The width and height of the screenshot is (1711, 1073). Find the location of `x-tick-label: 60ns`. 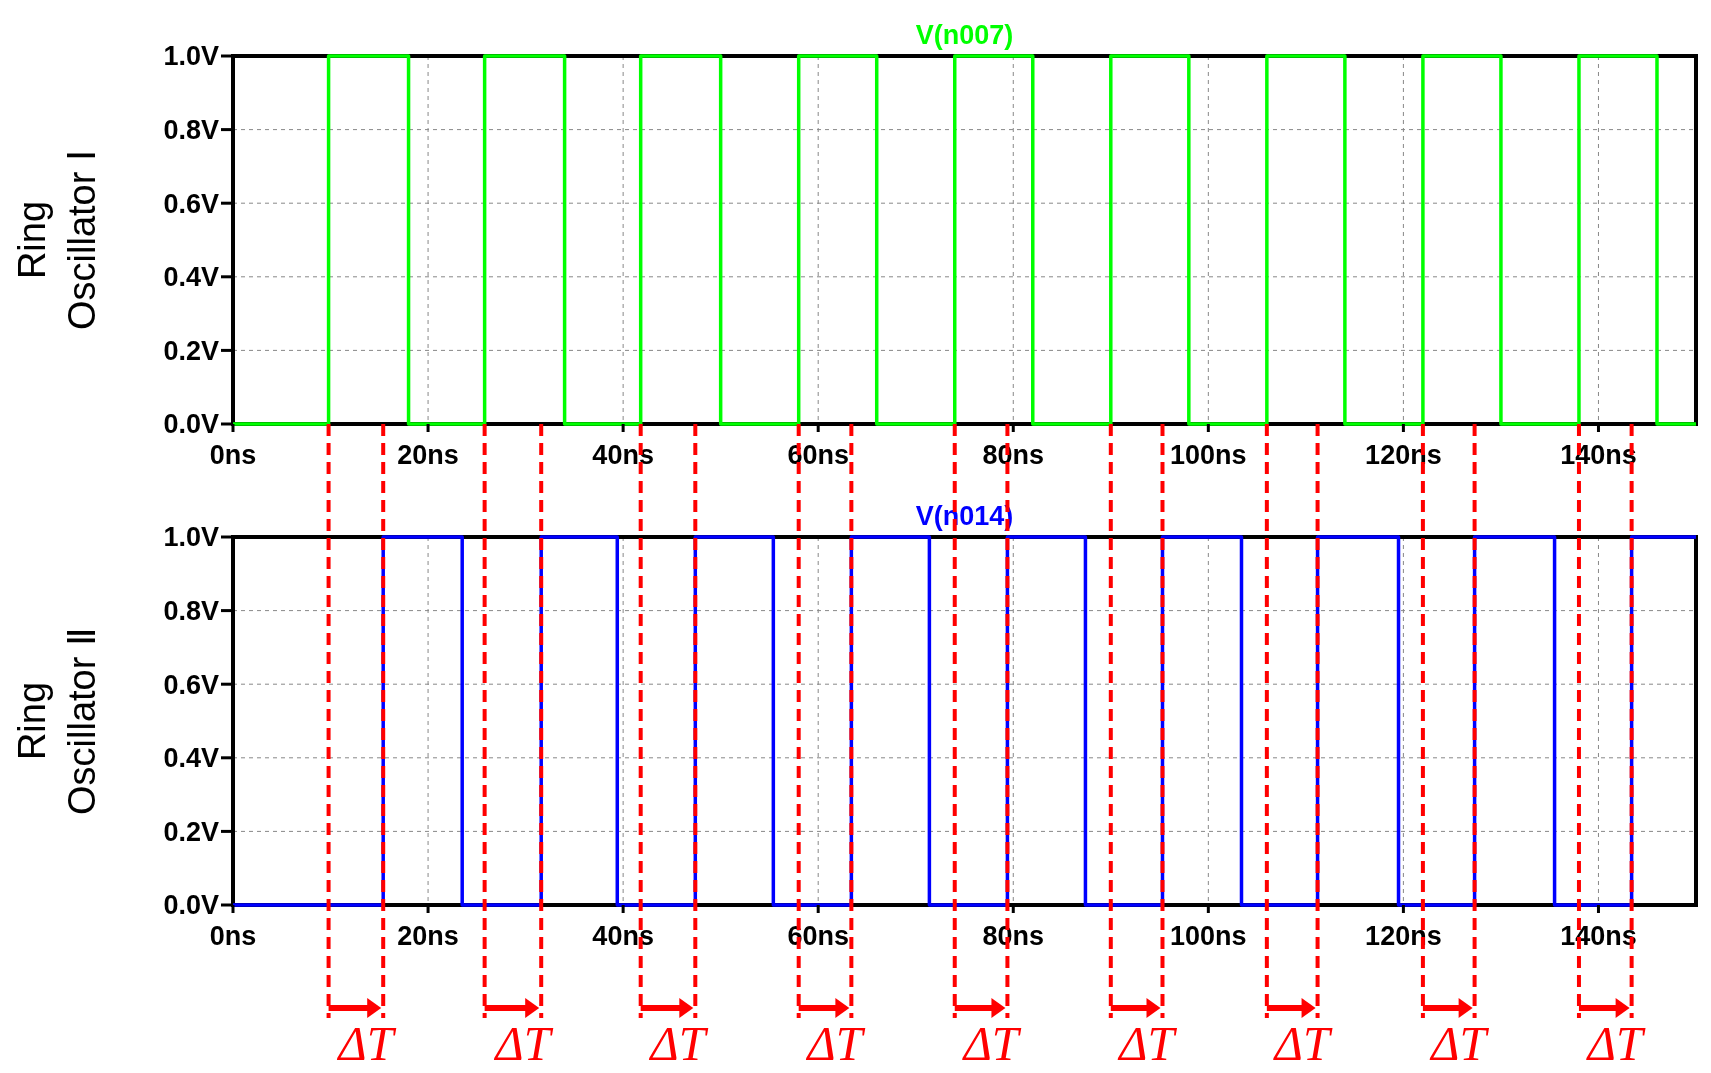

x-tick-label: 60ns is located at coordinates (818, 455).